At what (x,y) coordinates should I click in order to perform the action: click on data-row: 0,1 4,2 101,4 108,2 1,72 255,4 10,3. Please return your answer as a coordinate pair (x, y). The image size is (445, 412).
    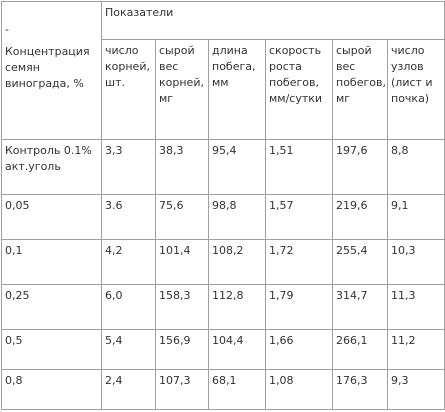
    Looking at the image, I should click on (223, 262).